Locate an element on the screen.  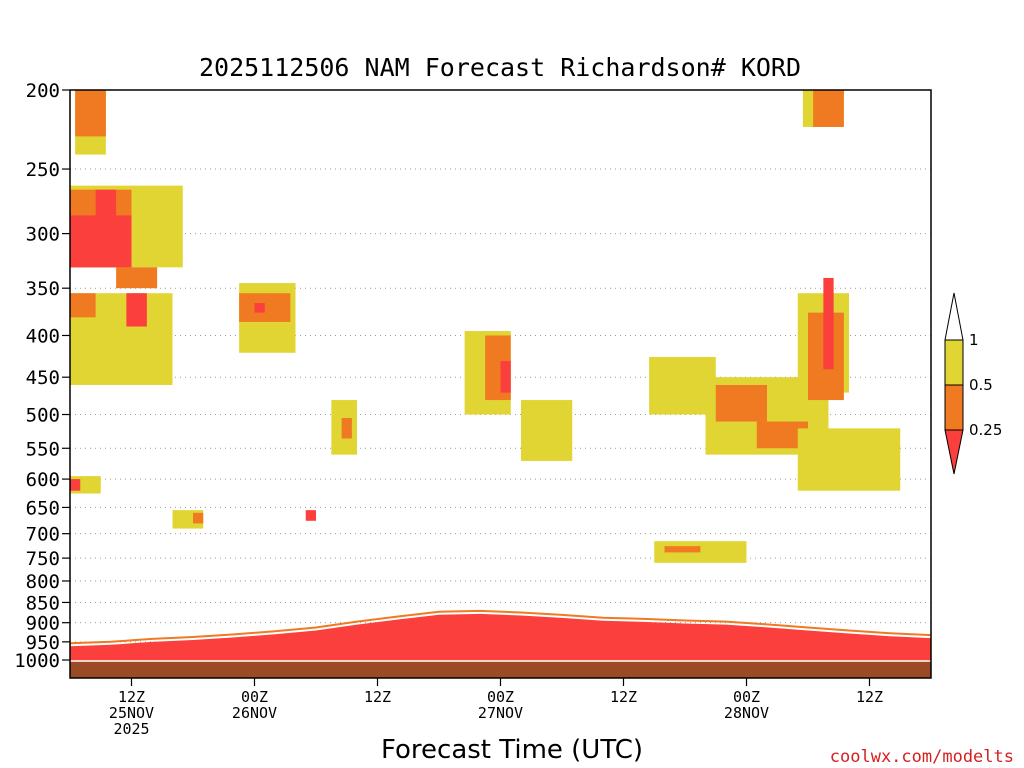
y-tick-label: 250 is located at coordinates (43, 170).